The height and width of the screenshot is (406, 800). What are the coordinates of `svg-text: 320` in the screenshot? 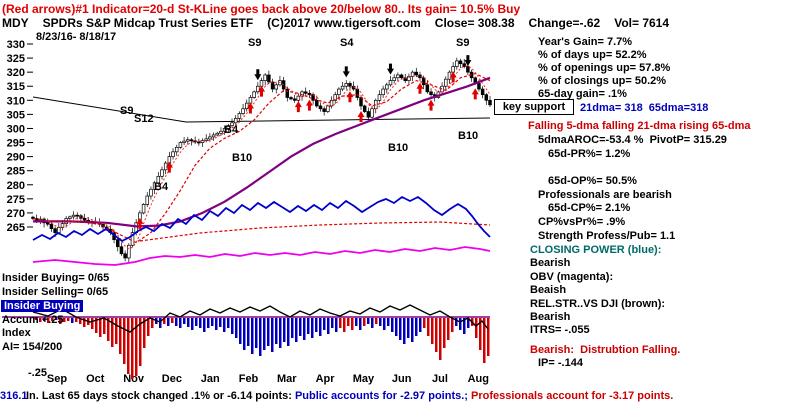 It's located at (16, 73).